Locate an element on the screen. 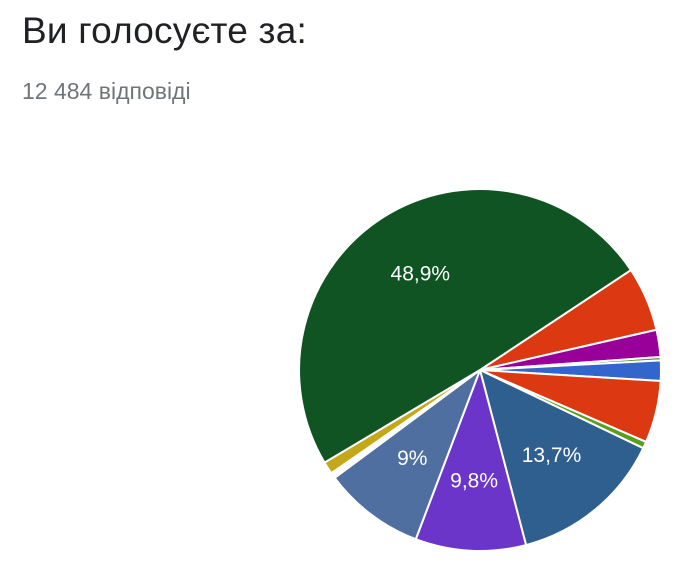 The image size is (684, 572). slice-label: 13,7% is located at coordinates (552, 455).